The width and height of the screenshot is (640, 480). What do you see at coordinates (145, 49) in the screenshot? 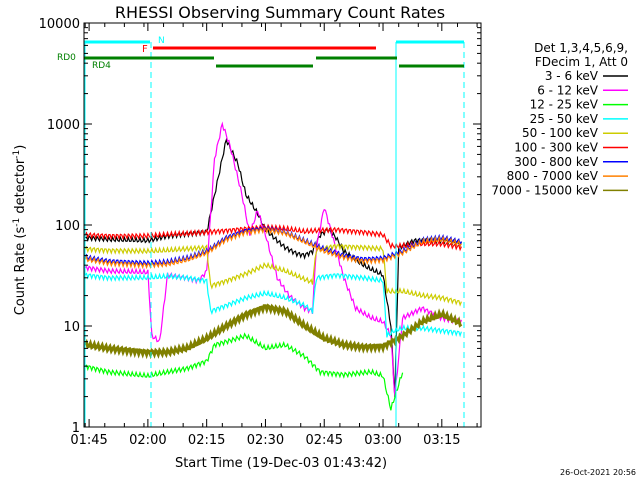
I see `flag-f-label: F` at bounding box center [145, 49].